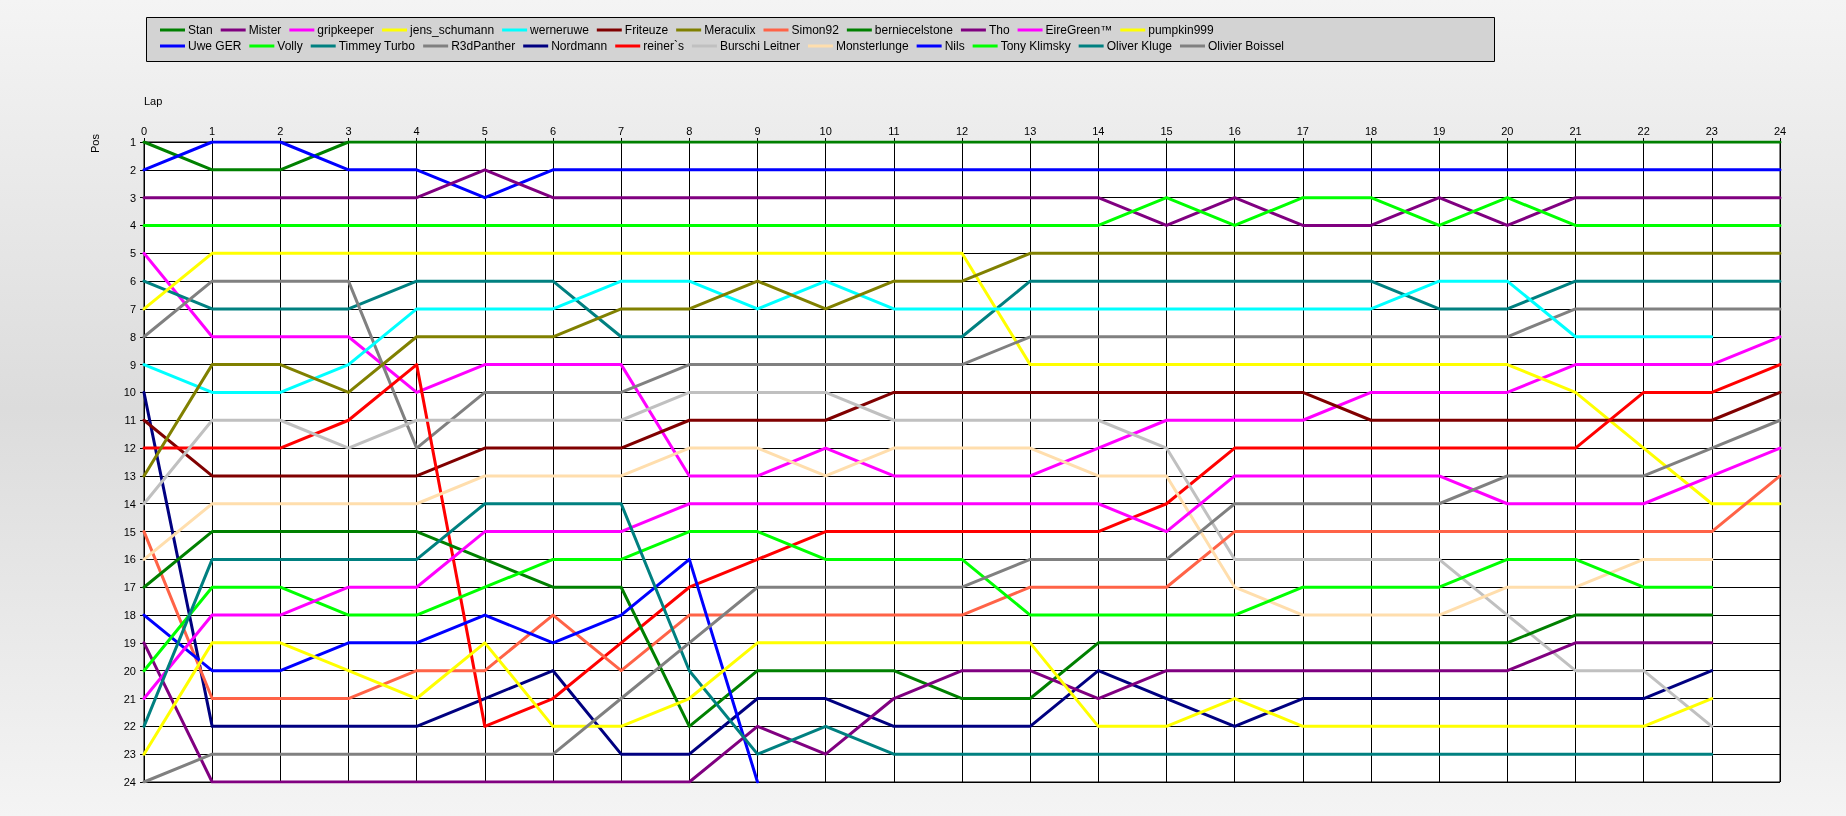  Describe the element at coordinates (1079, 30) in the screenshot. I see `legend-label: EireGreen™` at that location.